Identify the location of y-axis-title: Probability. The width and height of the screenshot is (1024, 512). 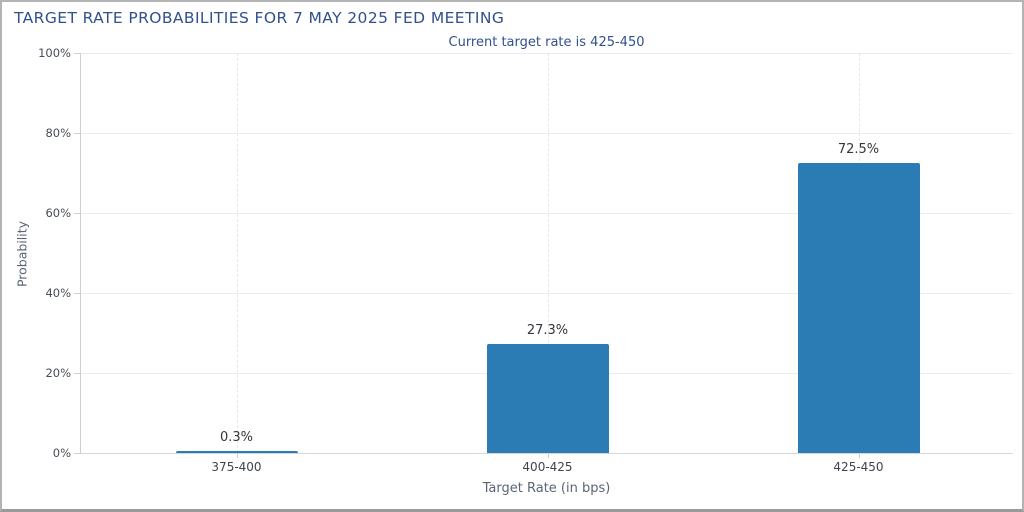
(22, 254).